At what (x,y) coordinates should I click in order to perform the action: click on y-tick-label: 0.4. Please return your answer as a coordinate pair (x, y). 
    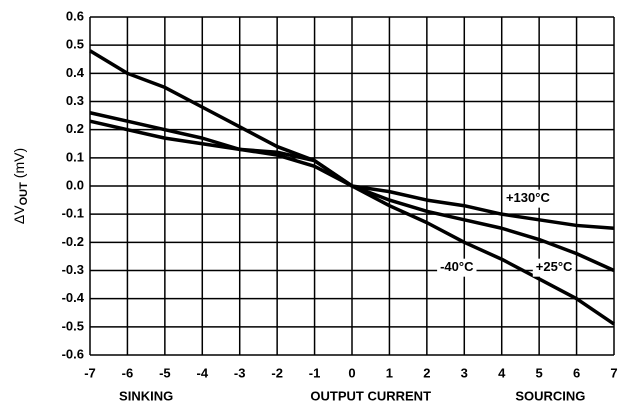
    Looking at the image, I should click on (75, 72).